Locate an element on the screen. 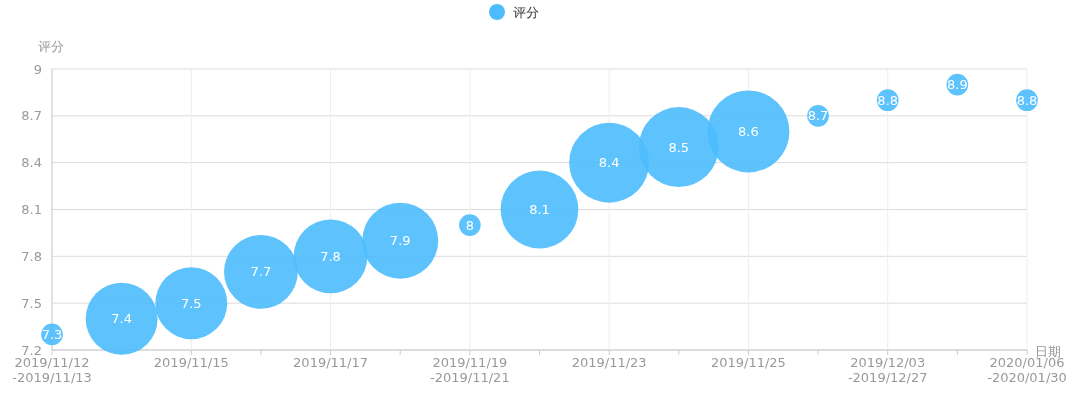  x-tick-label: 2019/11/19 -2019/11/21 is located at coordinates (470, 370).